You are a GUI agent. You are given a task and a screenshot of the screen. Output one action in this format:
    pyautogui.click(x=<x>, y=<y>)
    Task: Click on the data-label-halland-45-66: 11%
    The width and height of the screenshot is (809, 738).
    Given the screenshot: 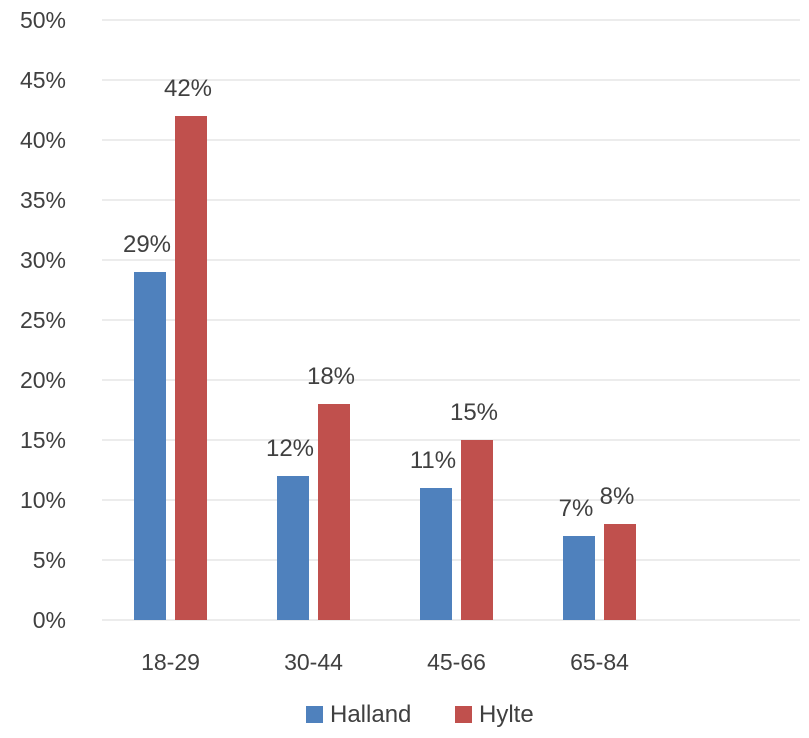 What is the action you would take?
    pyautogui.click(x=433, y=460)
    